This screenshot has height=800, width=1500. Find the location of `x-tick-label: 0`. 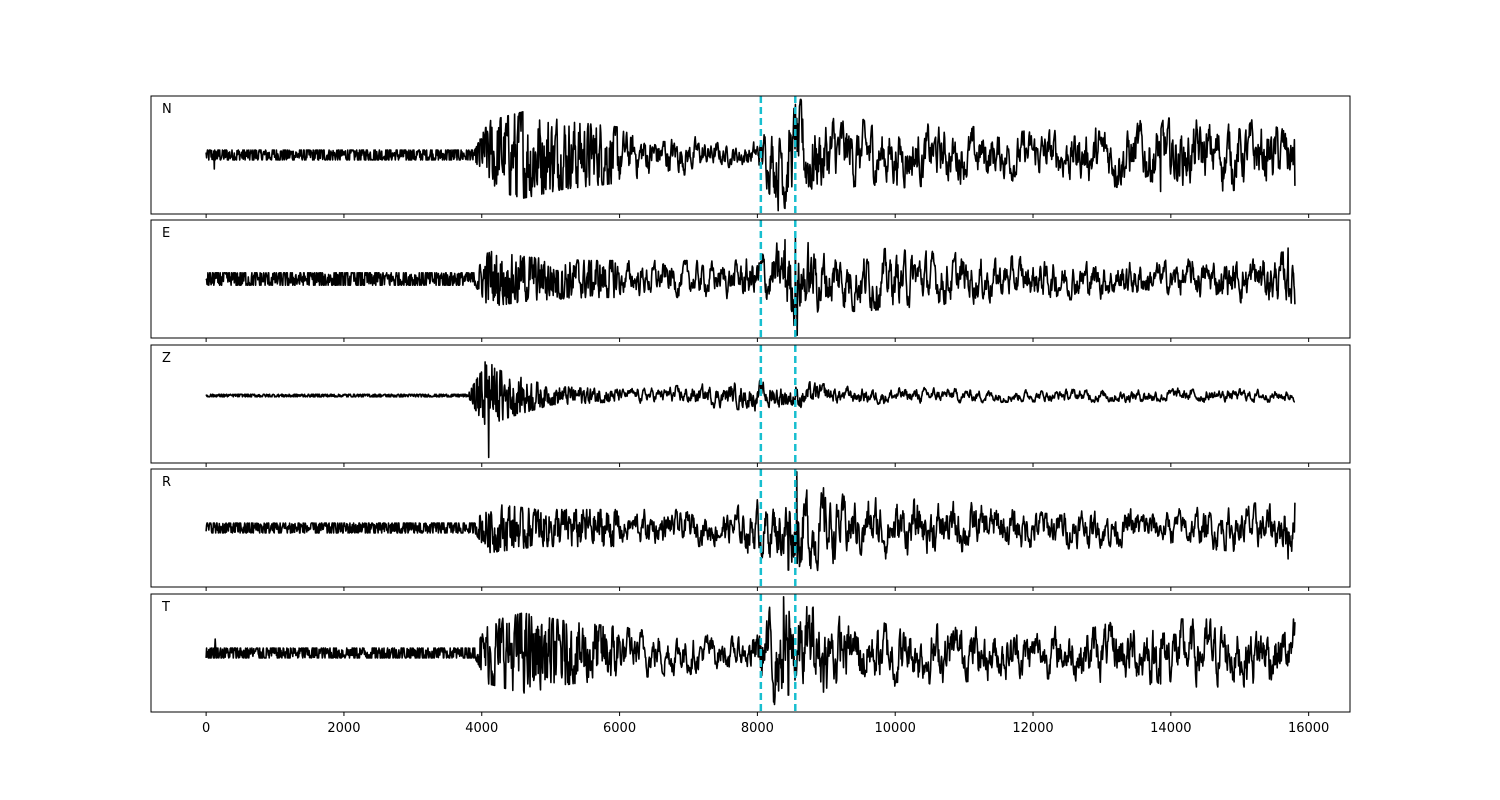

x-tick-label: 0 is located at coordinates (206, 728).